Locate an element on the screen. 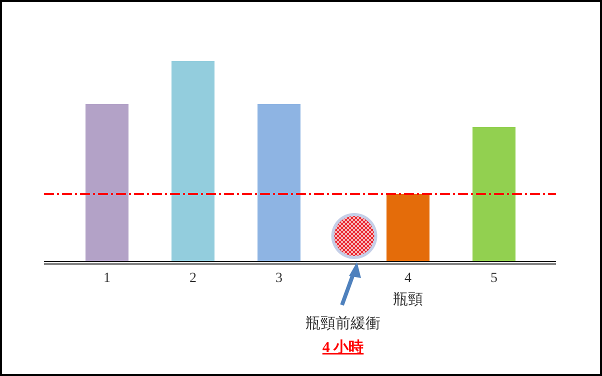 The height and width of the screenshot is (376, 602). x-tick-label: 3 is located at coordinates (279, 278).